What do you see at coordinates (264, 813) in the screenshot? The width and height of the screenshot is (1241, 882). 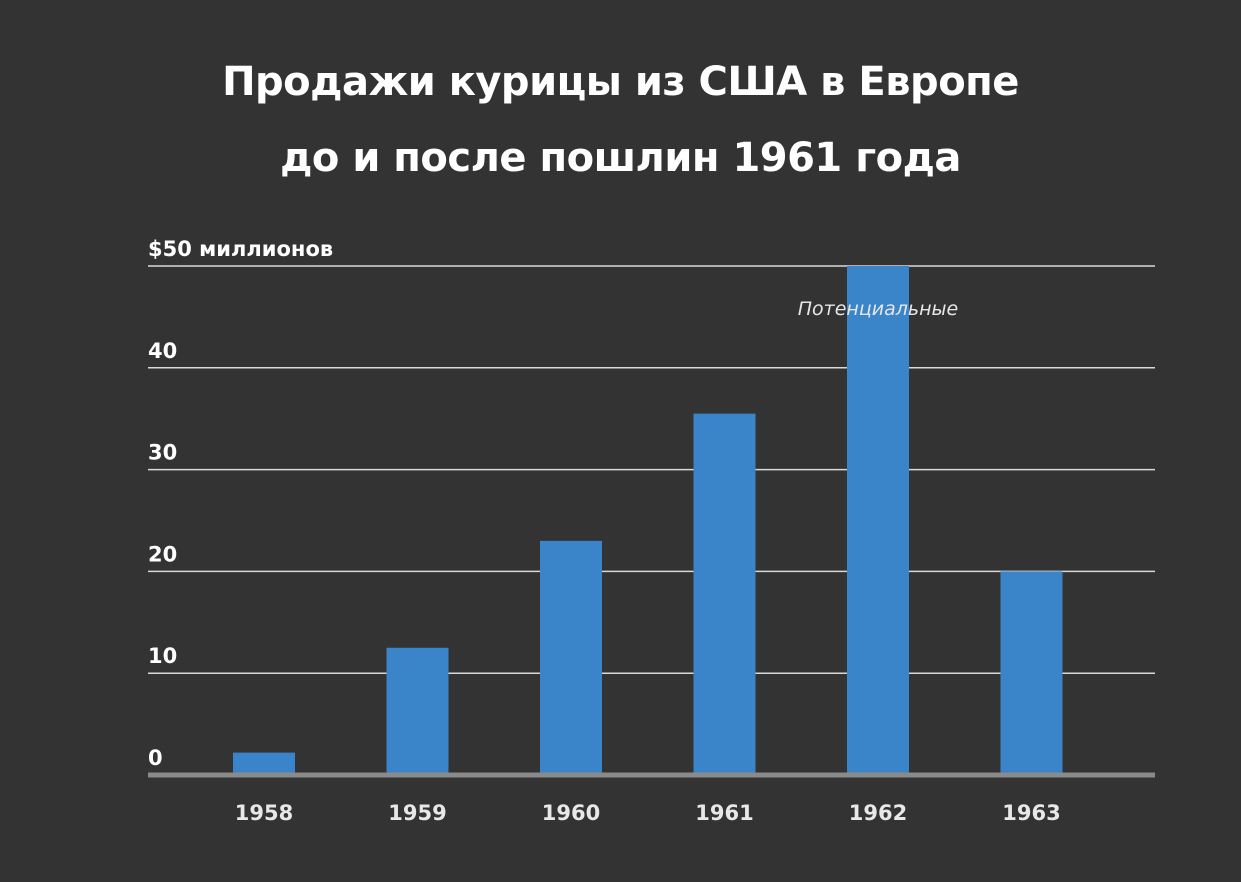 I see `x-tick-label: 1958` at bounding box center [264, 813].